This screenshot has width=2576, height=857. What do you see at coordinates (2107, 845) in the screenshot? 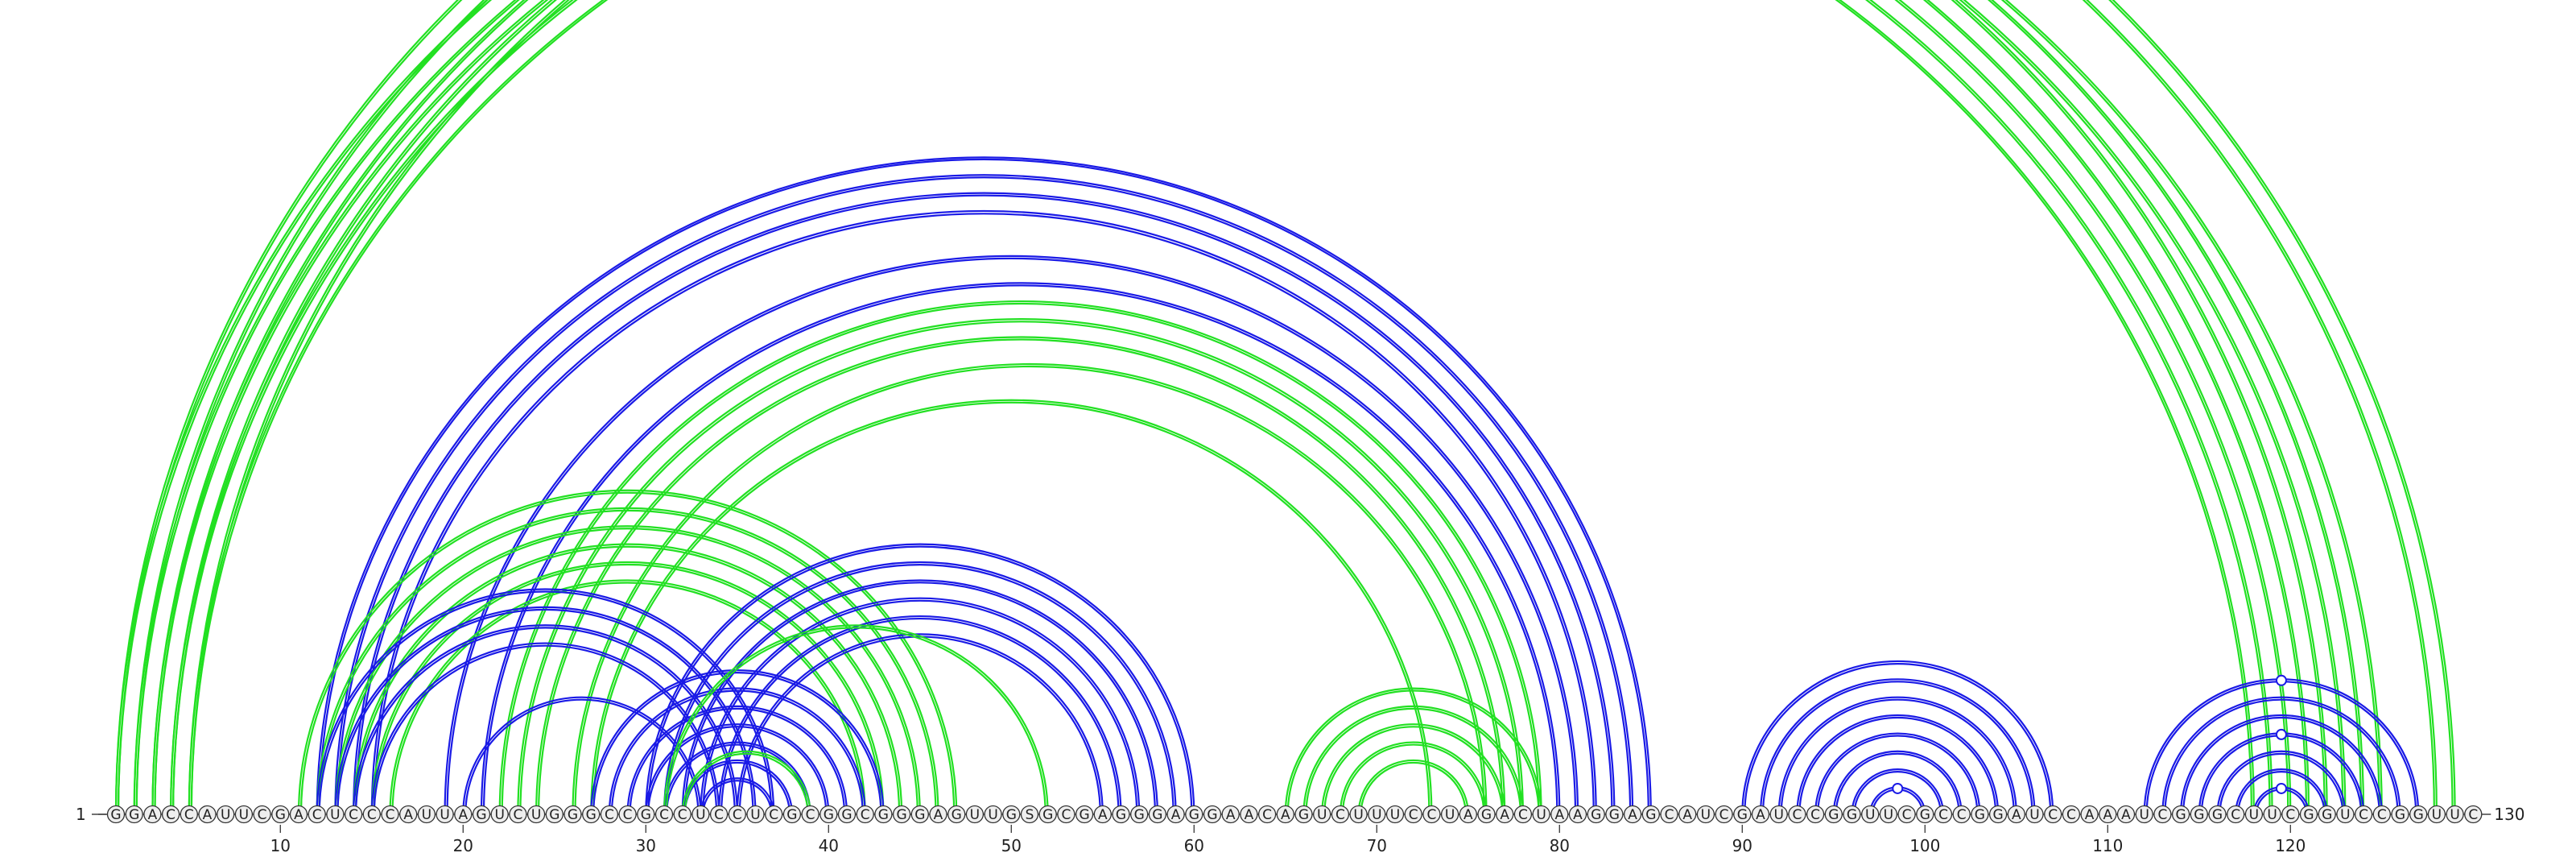
I see `axis-tick-label: 110` at bounding box center [2107, 845].